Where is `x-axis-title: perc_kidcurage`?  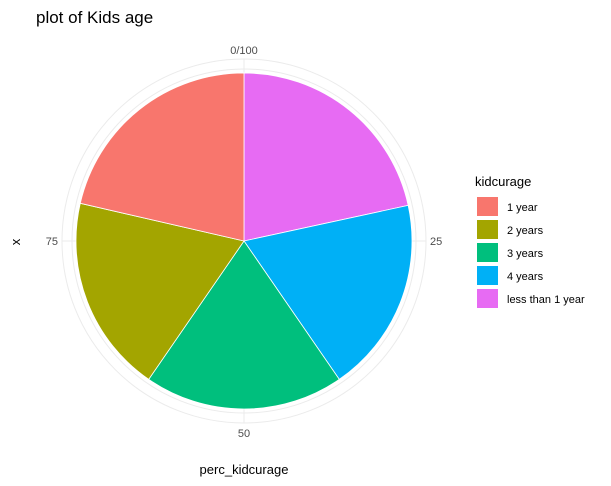 x-axis-title: perc_kidcurage is located at coordinates (244, 469).